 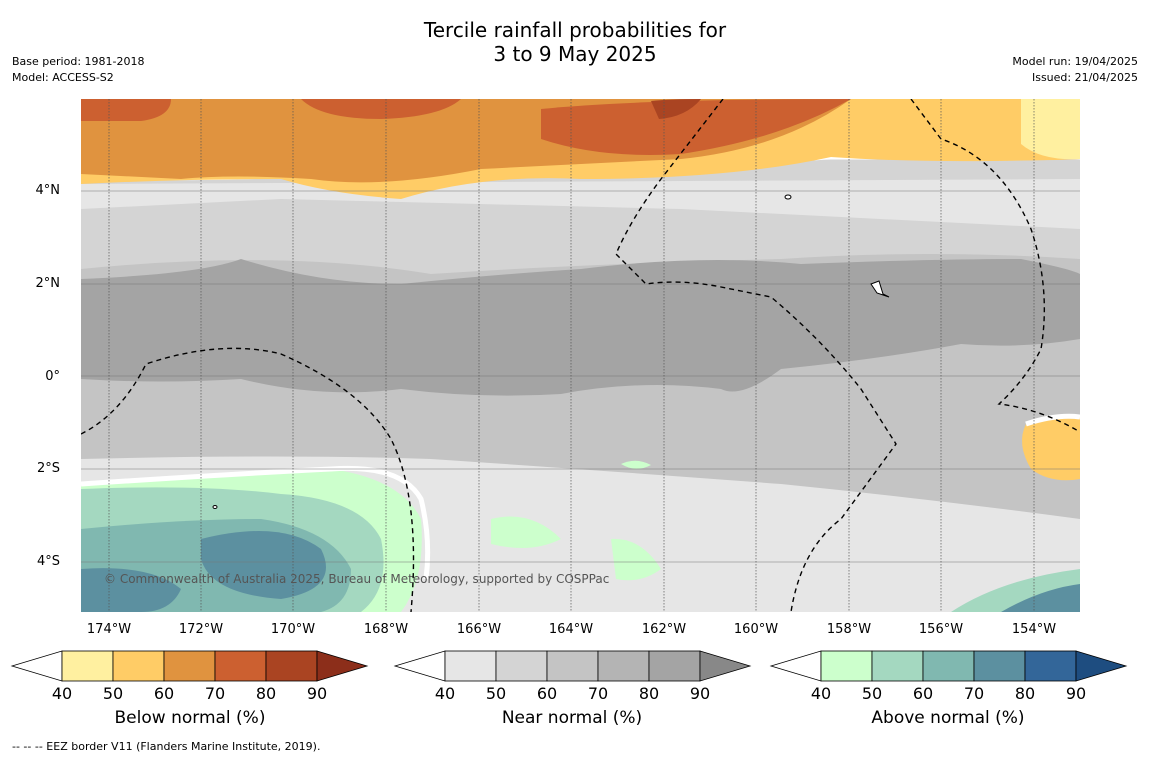 I want to click on below-tick-80: 80, so click(x=266, y=693).